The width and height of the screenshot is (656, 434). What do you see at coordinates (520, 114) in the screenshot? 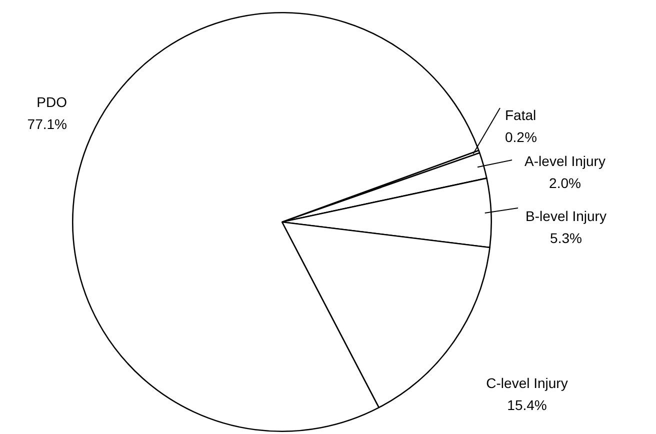
I see `slice-label: Fatal` at bounding box center [520, 114].